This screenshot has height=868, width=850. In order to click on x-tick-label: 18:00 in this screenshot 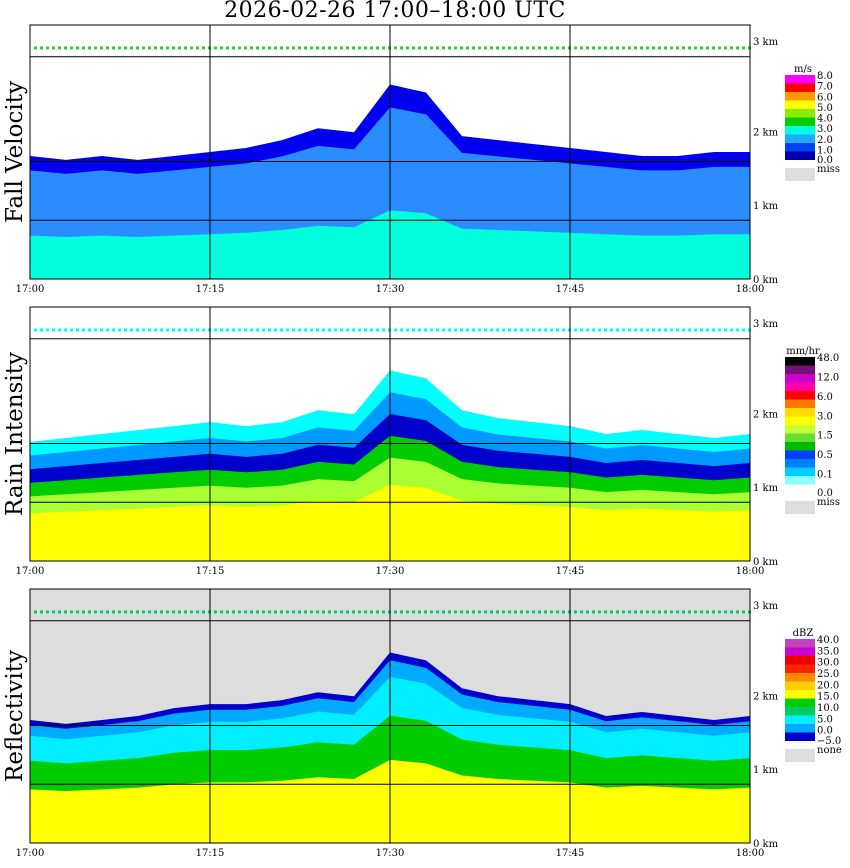, I will do `click(750, 289)`.